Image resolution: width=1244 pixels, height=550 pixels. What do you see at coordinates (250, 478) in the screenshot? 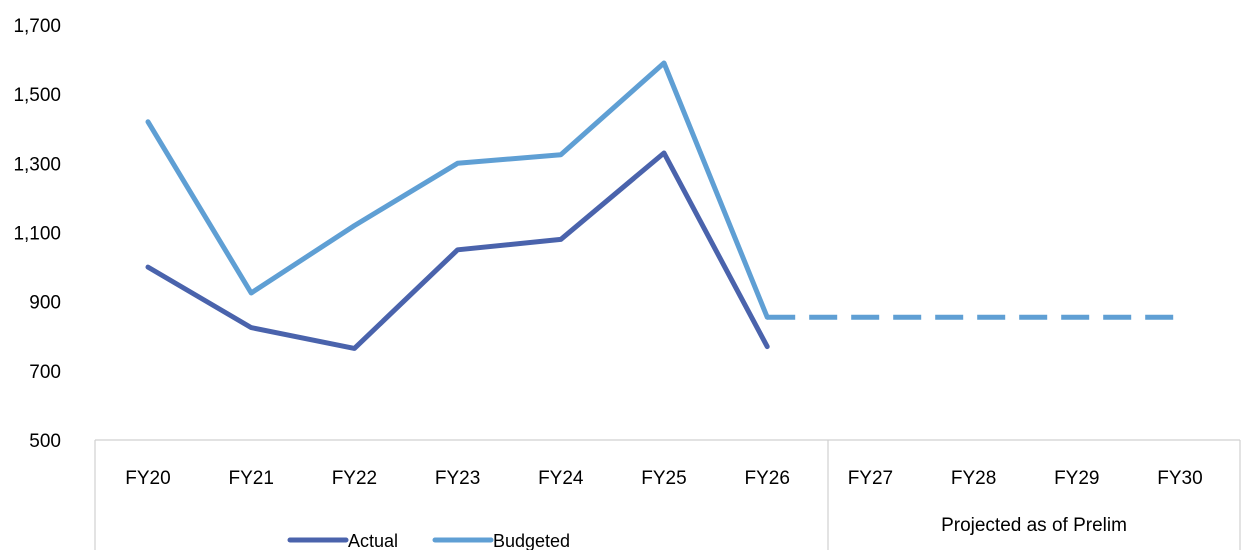
I see `x-tick-label: FY21` at bounding box center [250, 478].